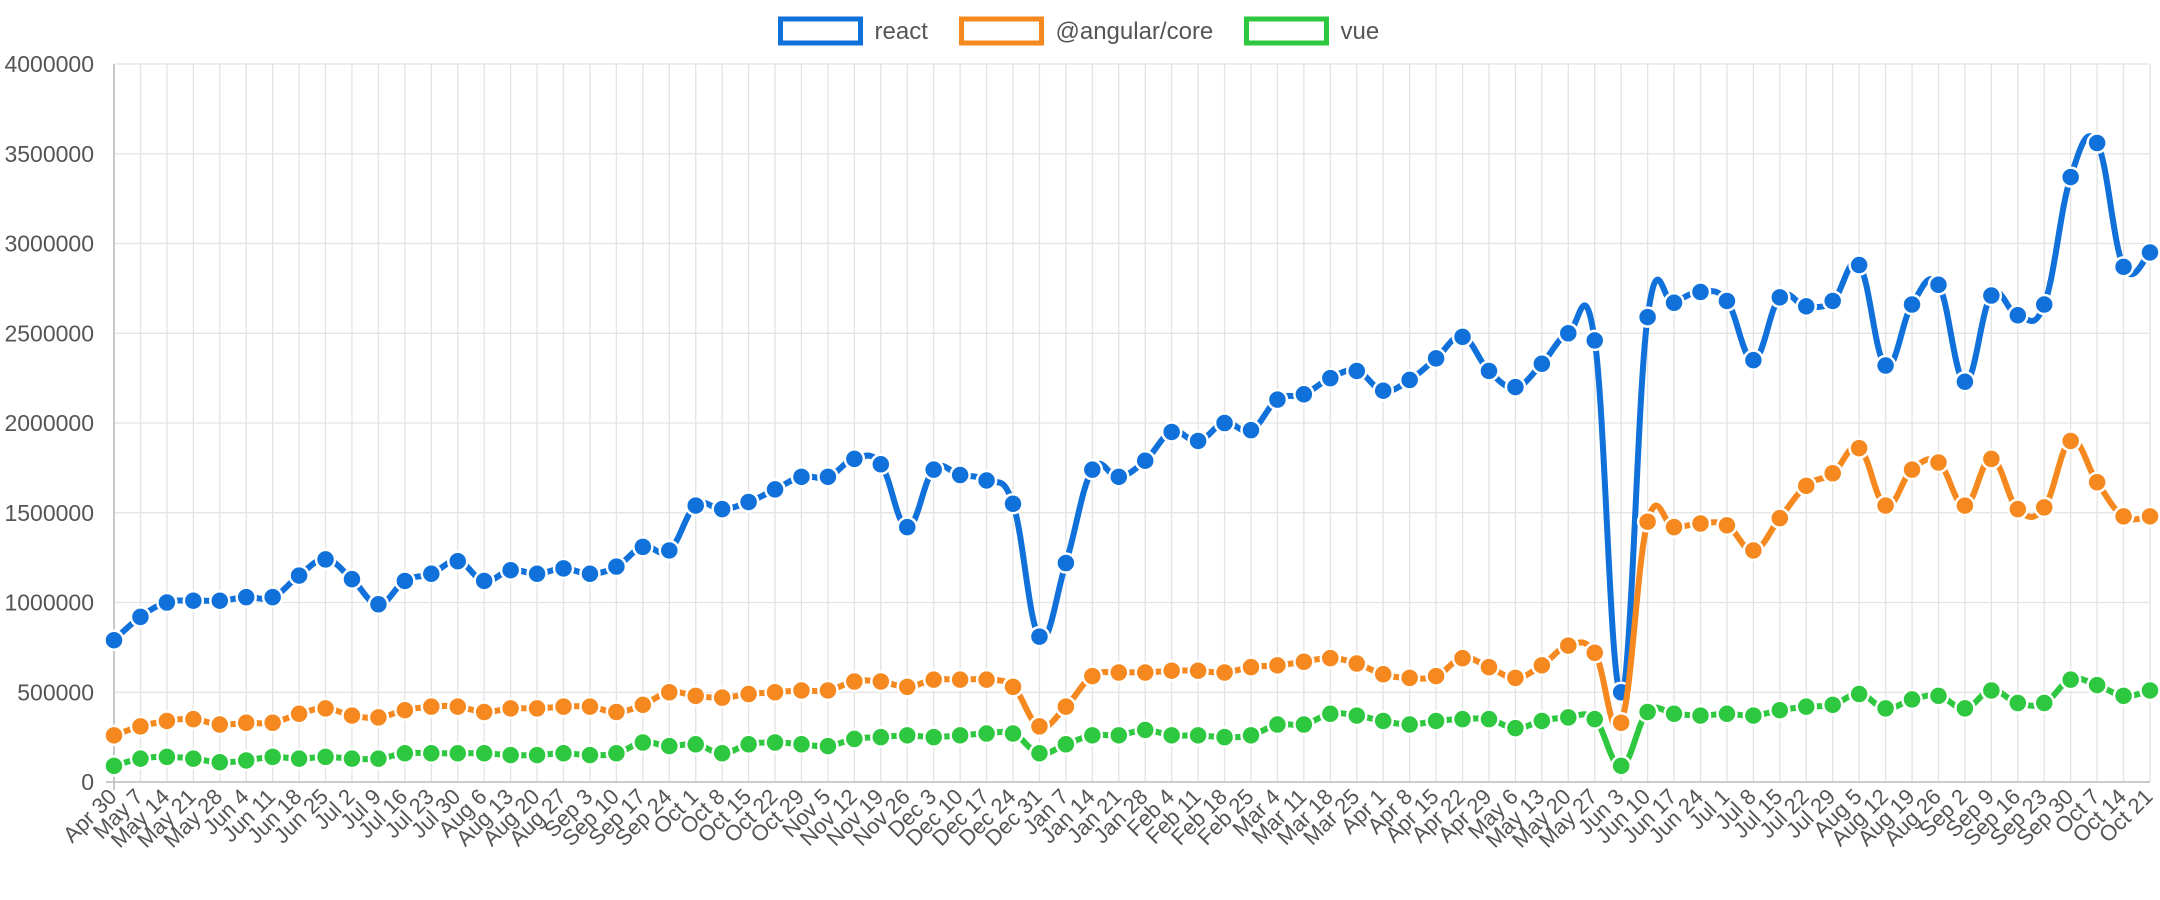 Image resolution: width=2160 pixels, height=900 pixels. What do you see at coordinates (1312, 31) in the screenshot?
I see `legend-item-vue: vue` at bounding box center [1312, 31].